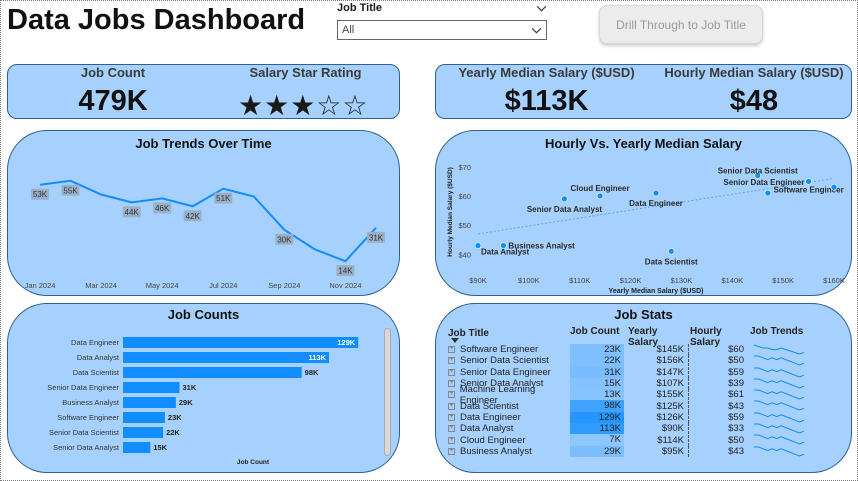 This screenshot has width=858, height=481. What do you see at coordinates (631, 280) in the screenshot?
I see `x-tick-label: $120K` at bounding box center [631, 280].